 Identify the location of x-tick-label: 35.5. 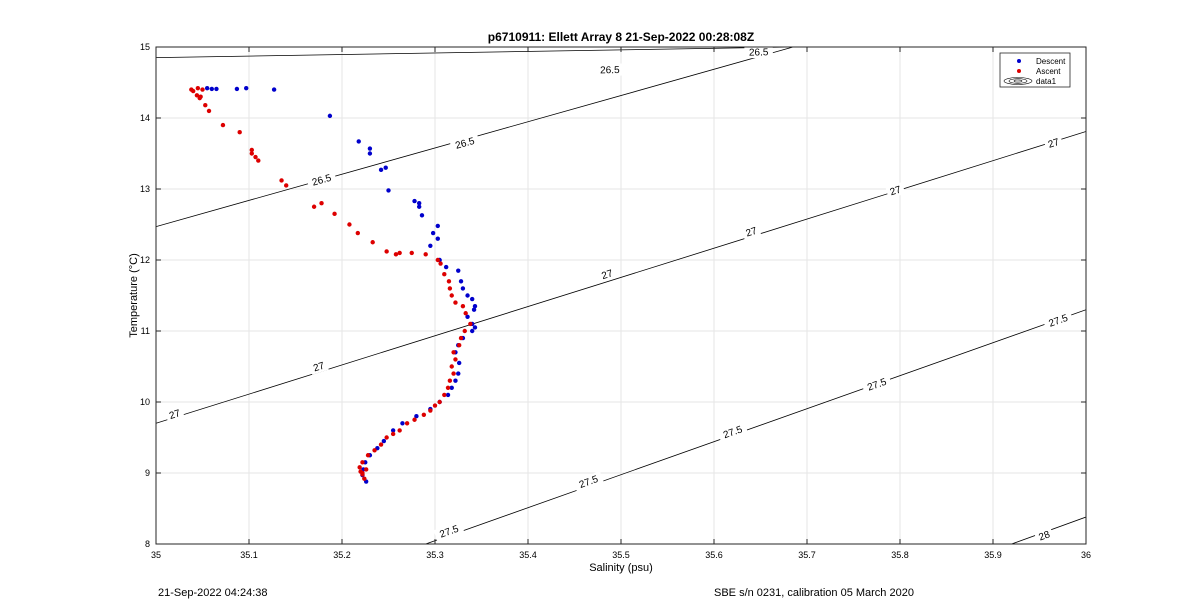
(621, 555).